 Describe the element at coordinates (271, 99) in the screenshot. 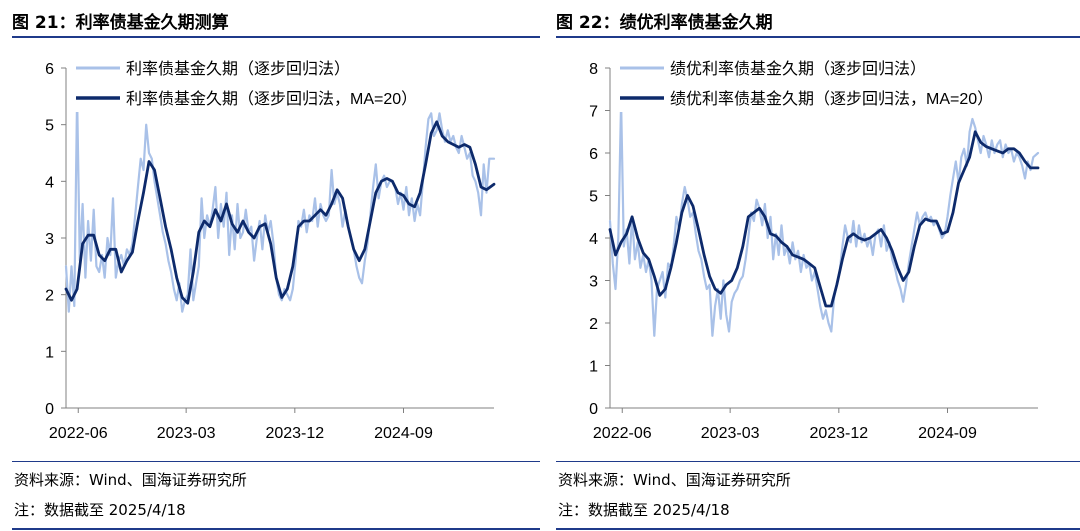

I see `legend-label: 利率债基金久期（逐步回归法，MA=20）` at that location.